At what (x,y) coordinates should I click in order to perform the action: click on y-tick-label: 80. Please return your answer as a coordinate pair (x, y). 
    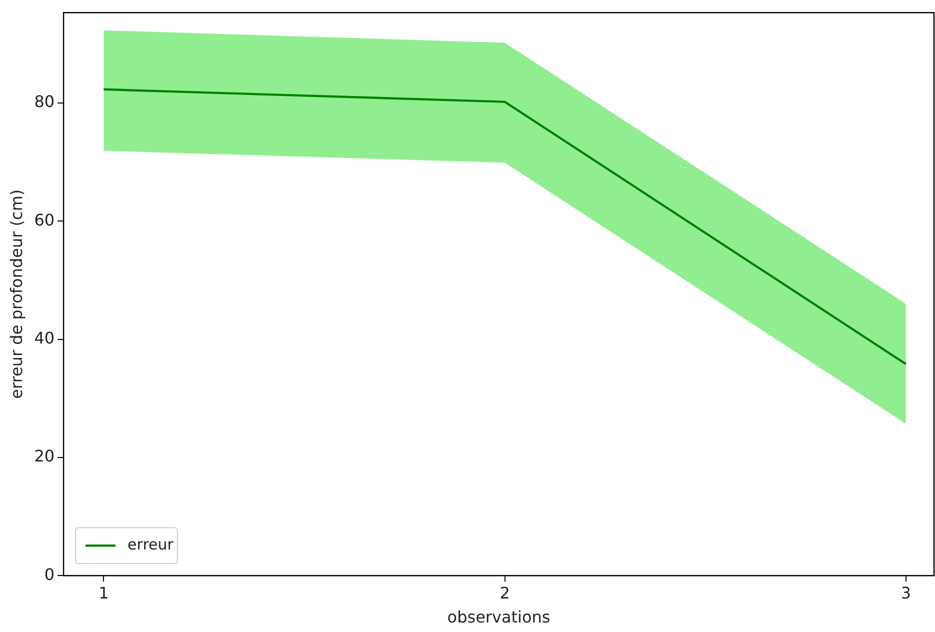
    Looking at the image, I should click on (44, 102).